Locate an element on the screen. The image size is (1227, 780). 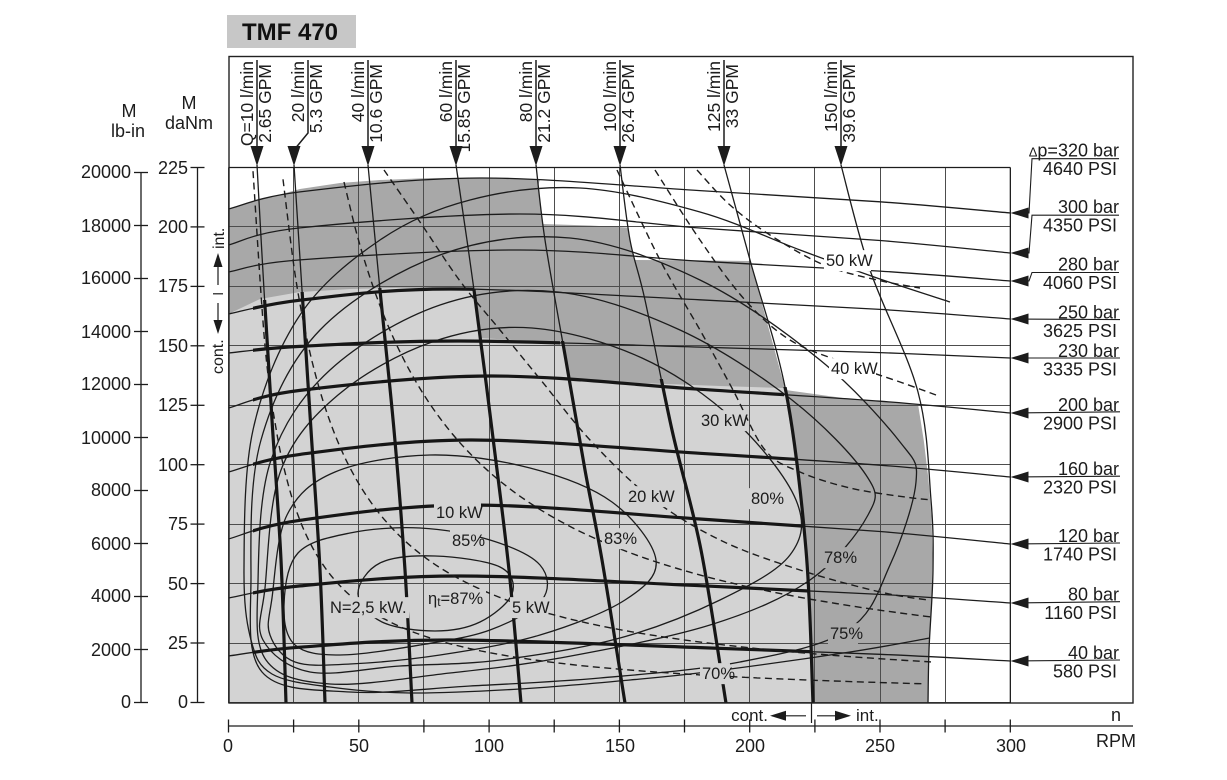
svg-text: 80 bar is located at coordinates (1093, 595).